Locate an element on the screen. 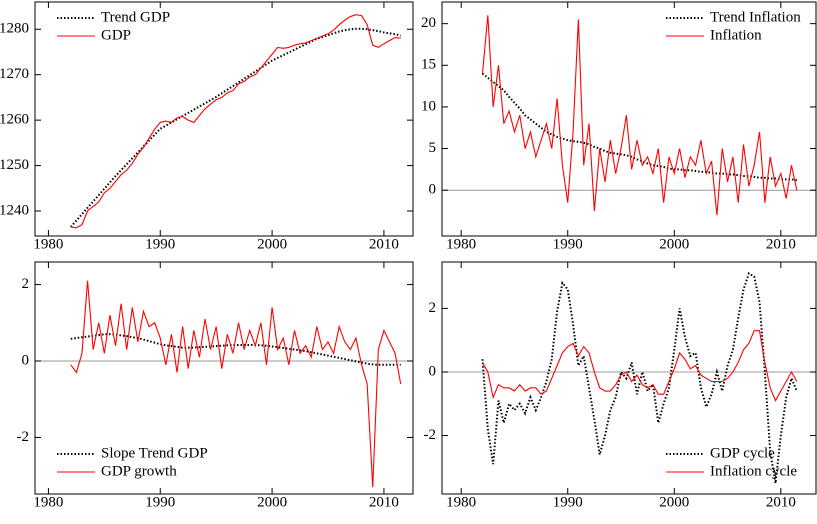 Image resolution: width=817 pixels, height=524 pixels. y-tick-label: 20 is located at coordinates (428, 23).